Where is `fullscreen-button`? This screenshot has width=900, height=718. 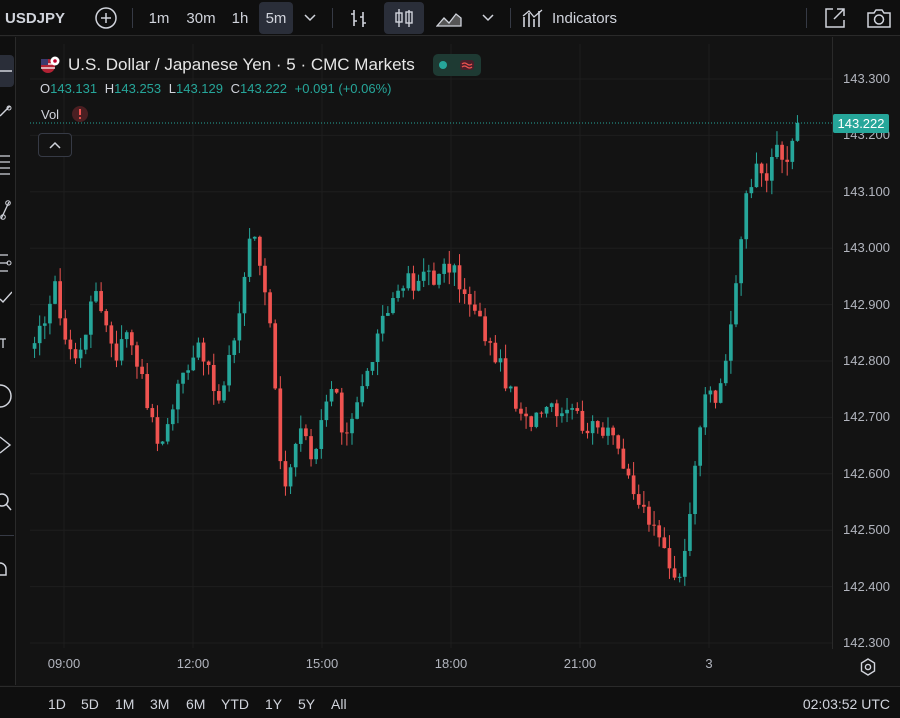
fullscreen-button is located at coordinates (835, 18).